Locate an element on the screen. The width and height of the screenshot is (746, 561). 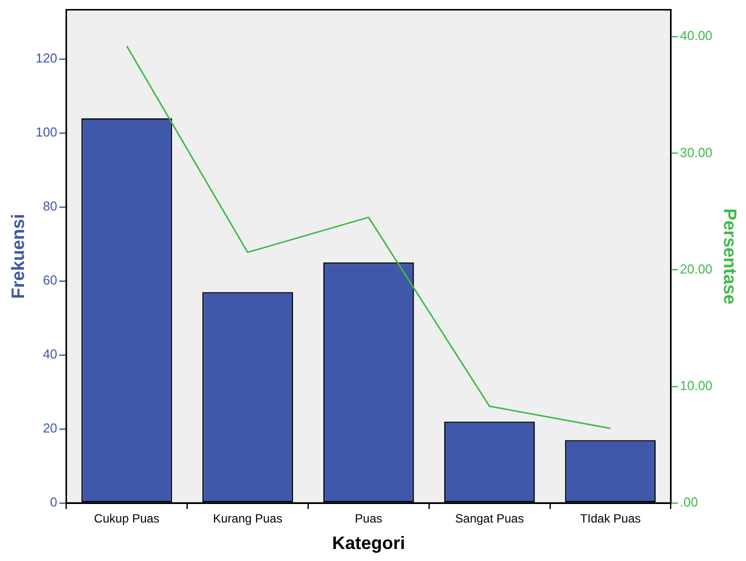
x-axis-title: Kategori is located at coordinates (369, 543).